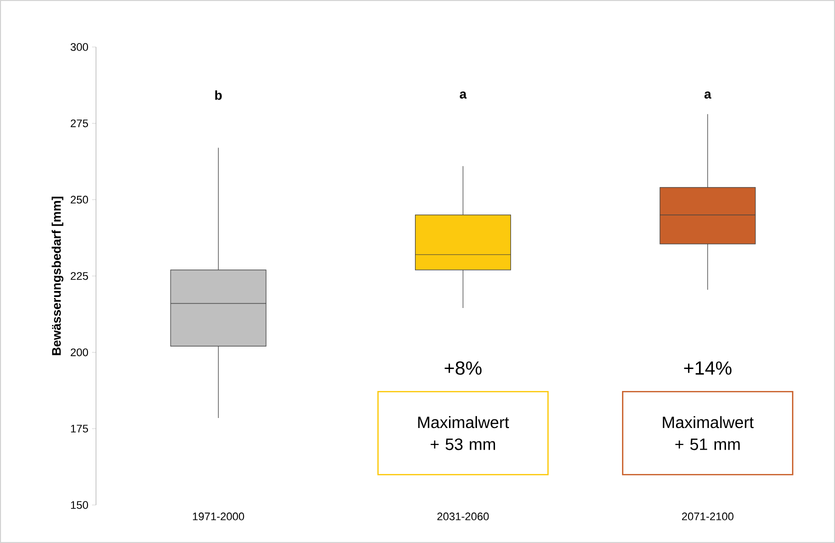 Image resolution: width=835 pixels, height=543 pixels. I want to click on x-tick-label: 2071-2100, so click(708, 516).